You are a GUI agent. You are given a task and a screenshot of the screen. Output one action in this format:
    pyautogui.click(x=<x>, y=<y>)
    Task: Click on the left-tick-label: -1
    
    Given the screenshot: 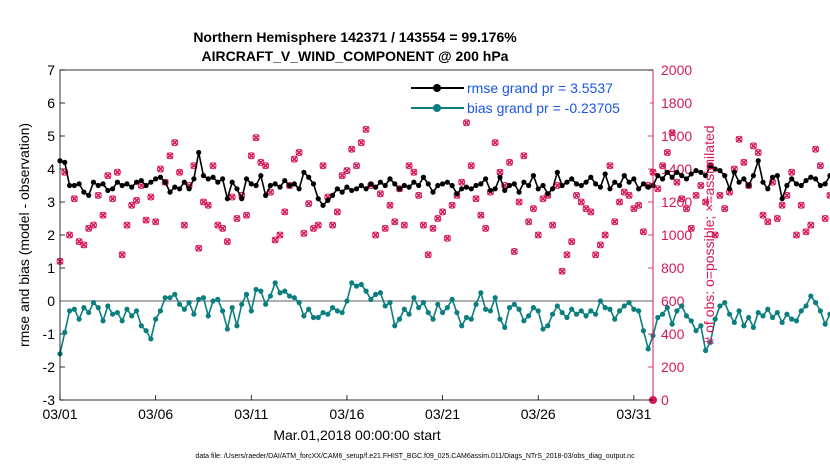 What is the action you would take?
    pyautogui.click(x=49, y=334)
    